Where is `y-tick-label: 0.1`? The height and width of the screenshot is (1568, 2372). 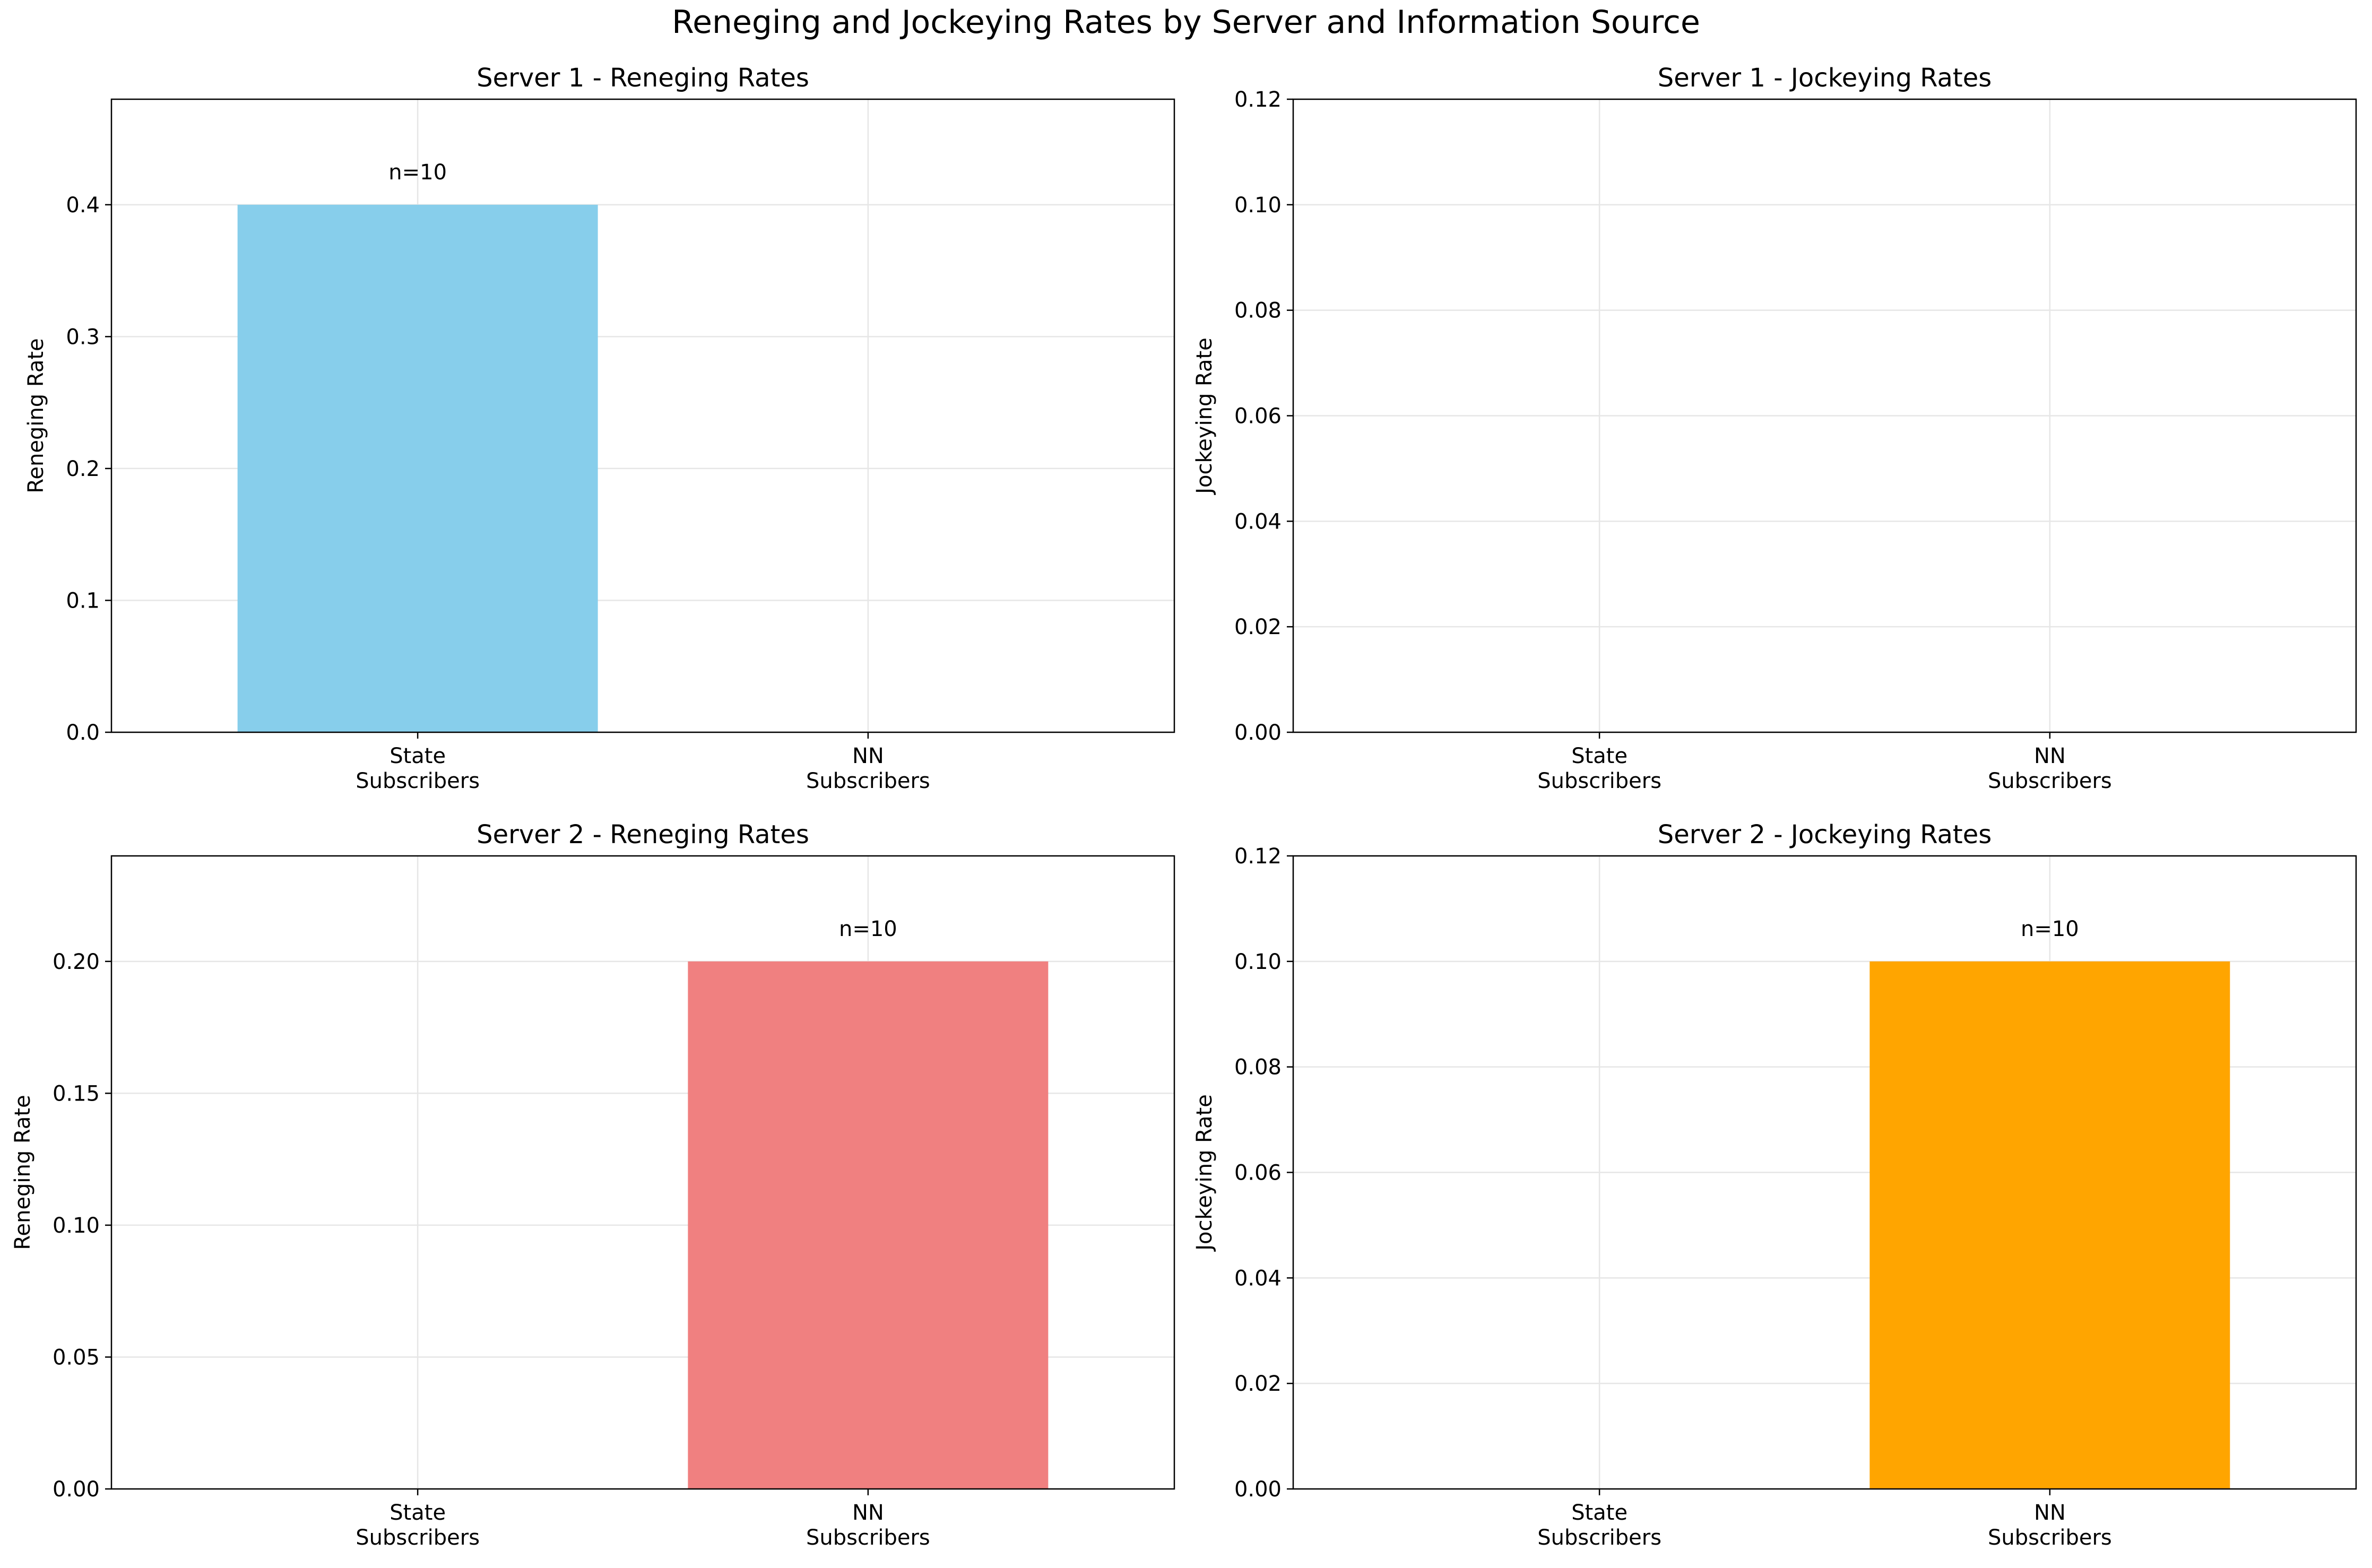 y-tick-label: 0.1 is located at coordinates (83, 600).